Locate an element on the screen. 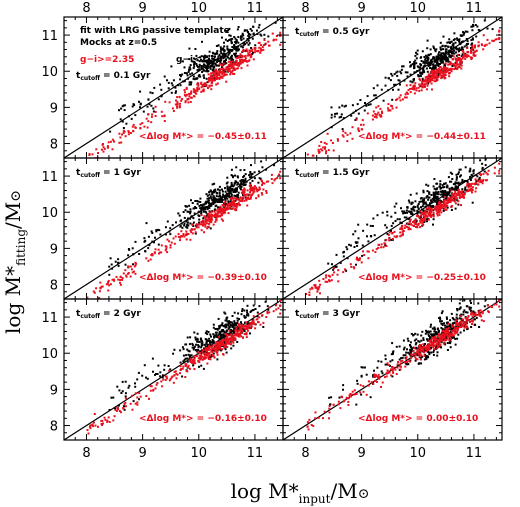  x-tick-label-top: 8 is located at coordinates (86, 8).